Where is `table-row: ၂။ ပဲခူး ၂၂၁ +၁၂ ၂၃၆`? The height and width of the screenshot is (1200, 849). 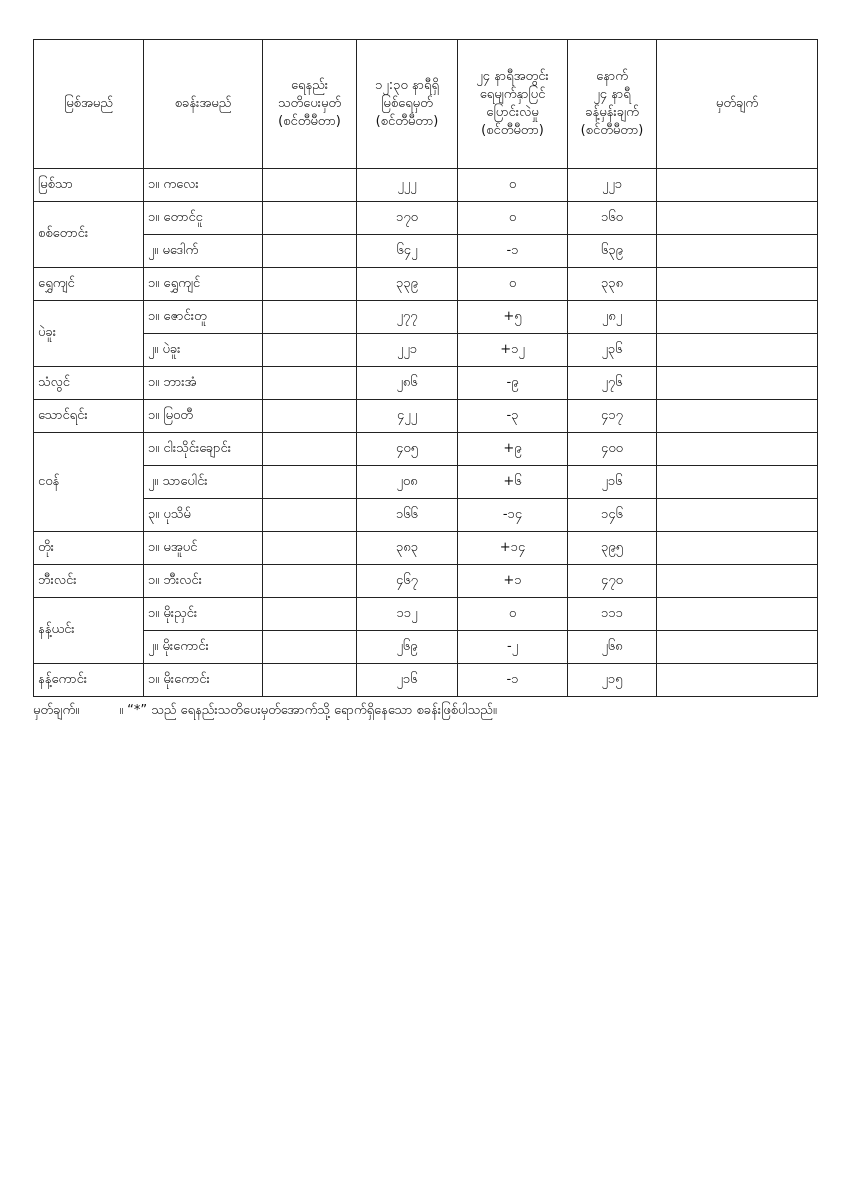 table-row: ၂။ ပဲခူး ၂၂၁ +၁၂ ၂၃၆ is located at coordinates (426, 350).